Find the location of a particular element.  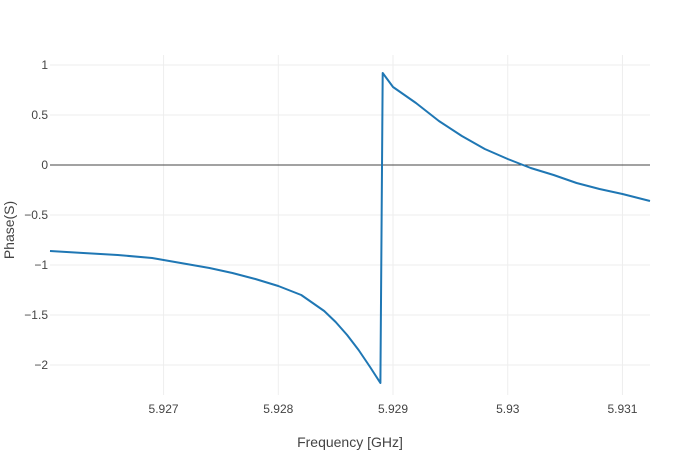

y-axis-title: Phase(S) is located at coordinates (9, 230).